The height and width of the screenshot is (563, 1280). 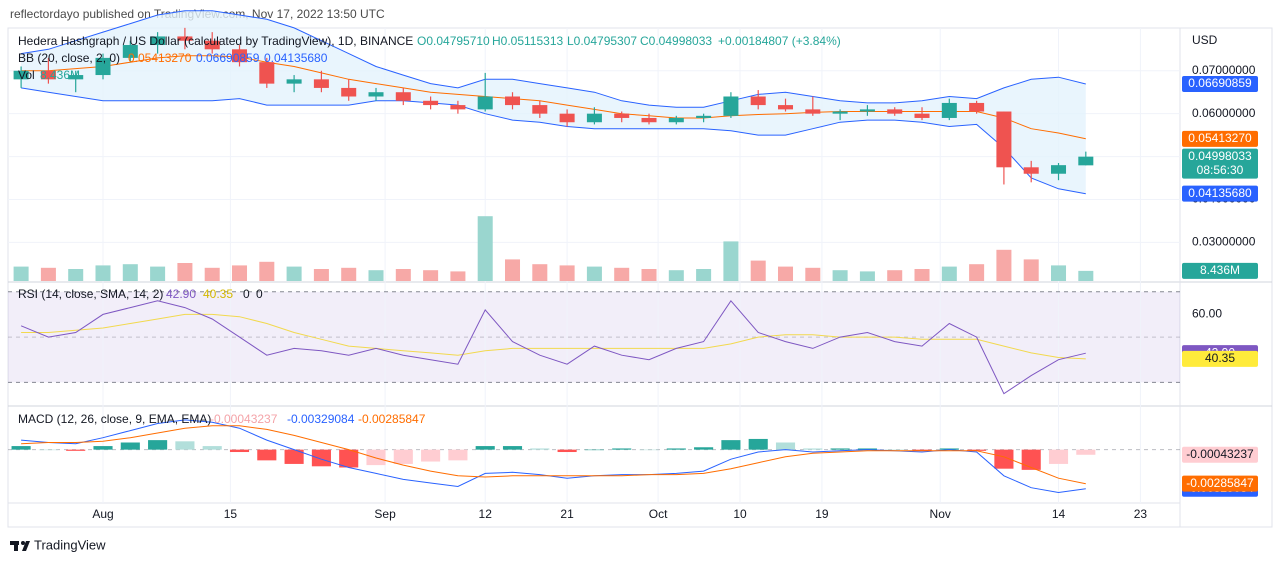 I want to click on x-tick-label: 14, so click(x=1059, y=514).